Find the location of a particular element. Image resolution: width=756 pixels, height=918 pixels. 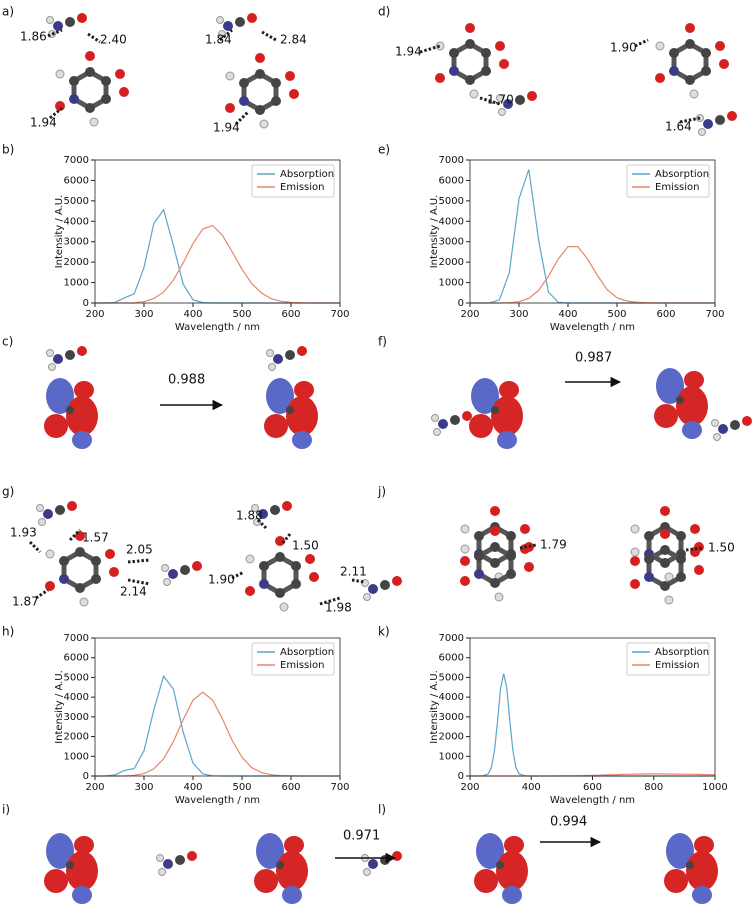

panel-label: i) is located at coordinates (6, 810).